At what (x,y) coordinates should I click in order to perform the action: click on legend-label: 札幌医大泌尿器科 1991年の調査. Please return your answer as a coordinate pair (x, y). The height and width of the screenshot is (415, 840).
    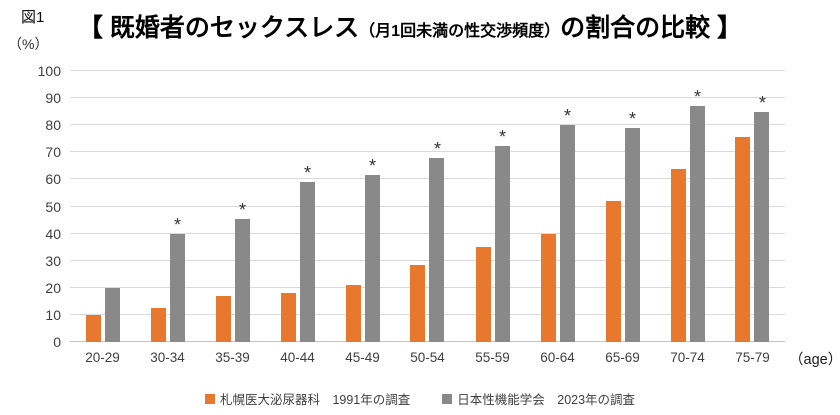
    Looking at the image, I should click on (315, 400).